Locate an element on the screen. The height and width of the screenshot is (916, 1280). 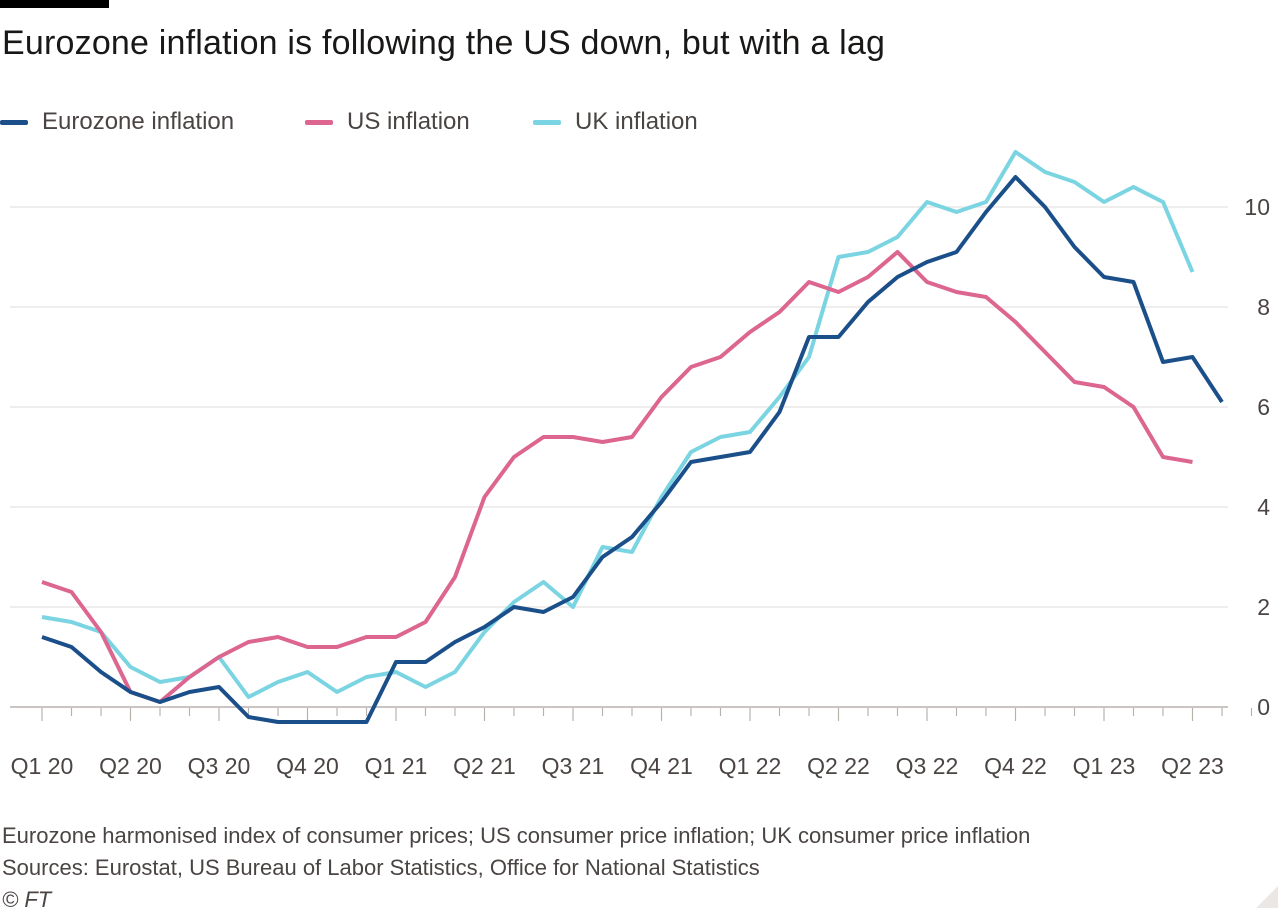
legend-label-eurozone: Eurozone inflation is located at coordinates (138, 121).